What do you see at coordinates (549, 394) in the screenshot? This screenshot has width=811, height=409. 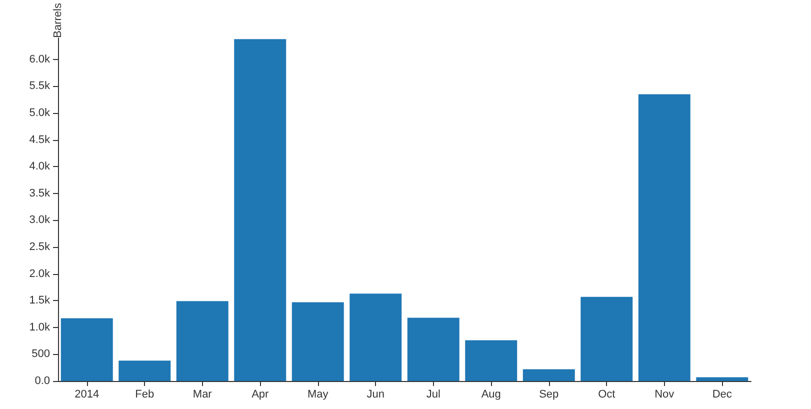 I see `x-tick-label: Sep` at bounding box center [549, 394].